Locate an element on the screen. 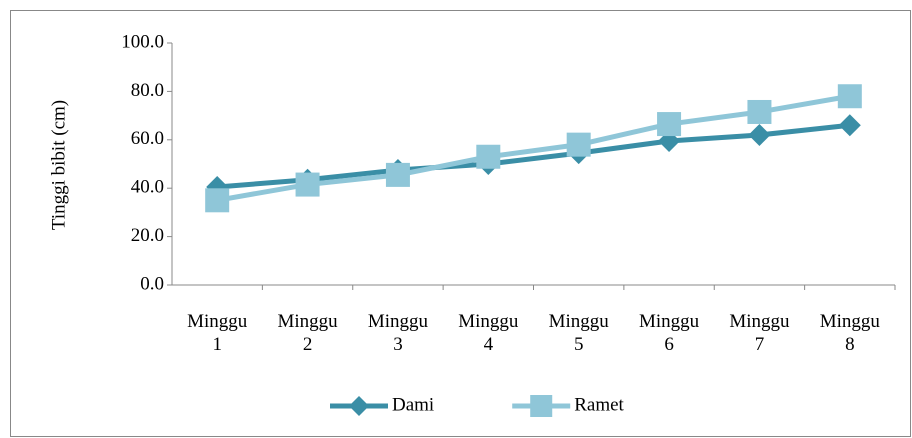 The width and height of the screenshot is (912, 438). y-tick-label: 60.0 is located at coordinates (147, 138).